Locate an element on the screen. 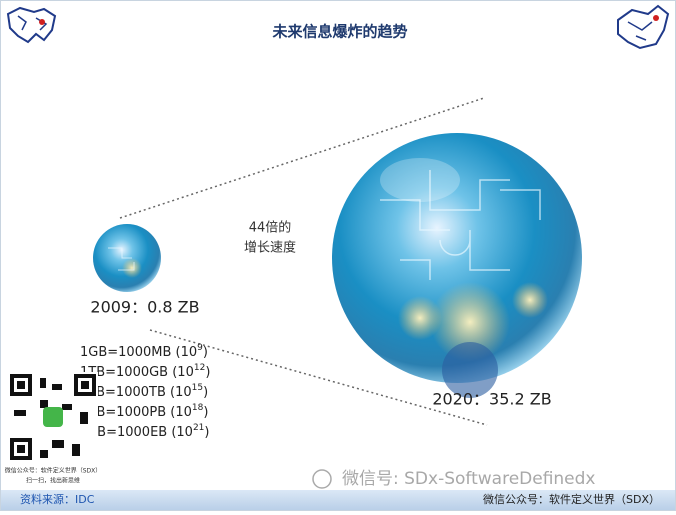 Image resolution: width=676 pixels, height=515 pixels. watermark: 微信号: SDx-SoftwareDefinedx is located at coordinates (469, 479).